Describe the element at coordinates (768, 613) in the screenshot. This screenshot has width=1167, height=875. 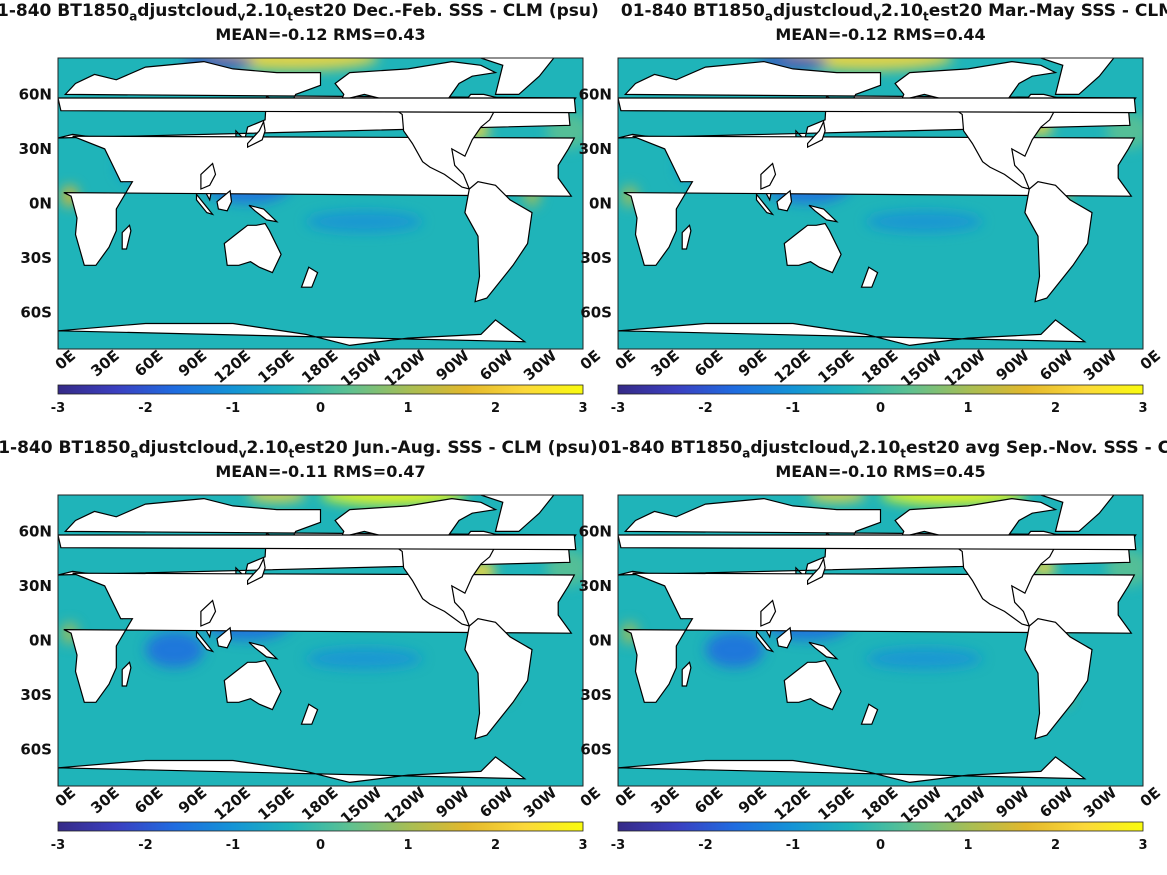
I see `landmass-indochina_fill` at that location.